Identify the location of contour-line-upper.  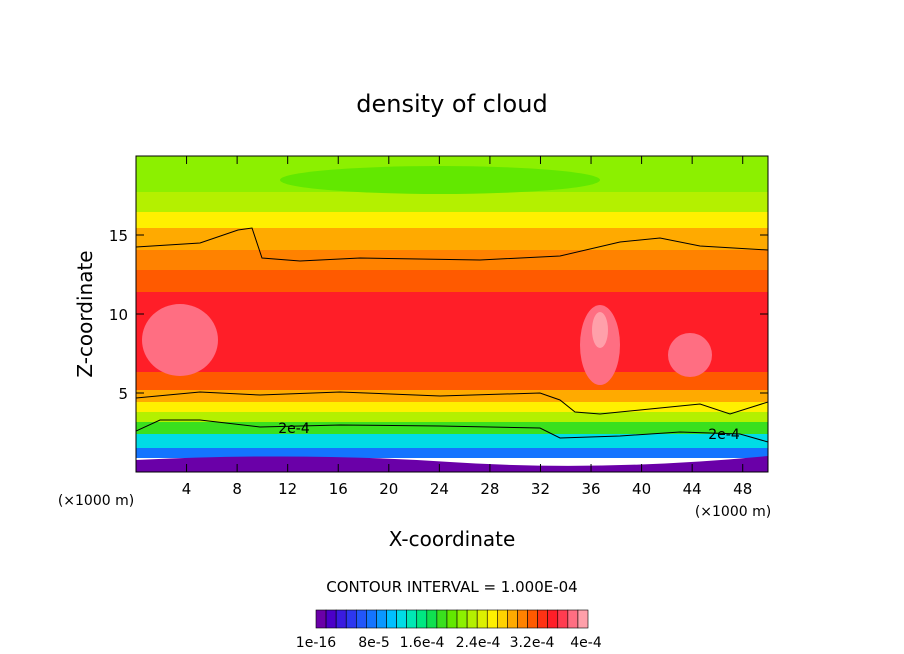
(452, 244).